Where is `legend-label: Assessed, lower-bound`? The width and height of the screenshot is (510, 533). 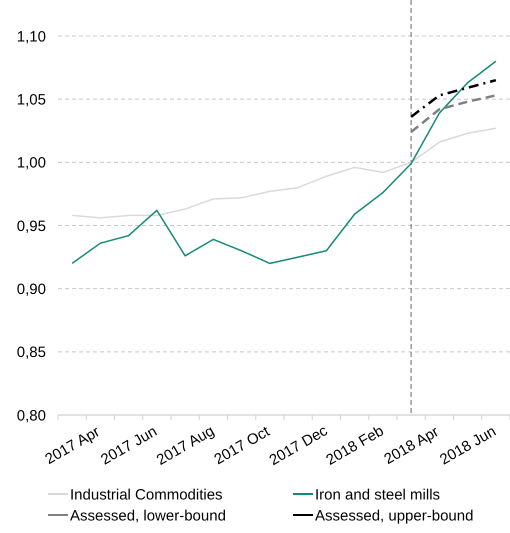 legend-label: Assessed, lower-bound is located at coordinates (148, 515).